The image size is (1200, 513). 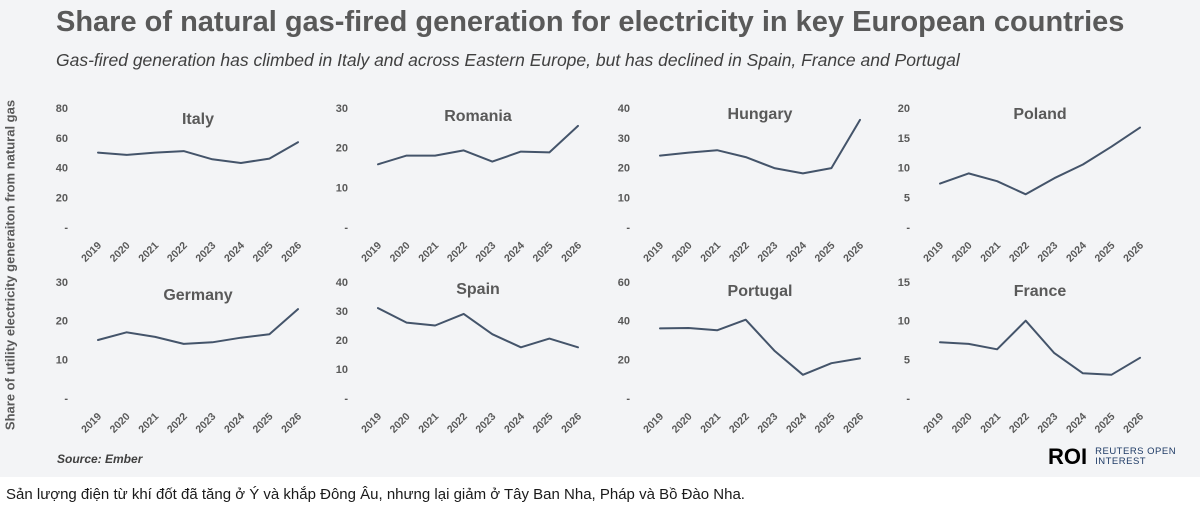 What do you see at coordinates (198, 119) in the screenshot?
I see `panel-title: Italy` at bounding box center [198, 119].